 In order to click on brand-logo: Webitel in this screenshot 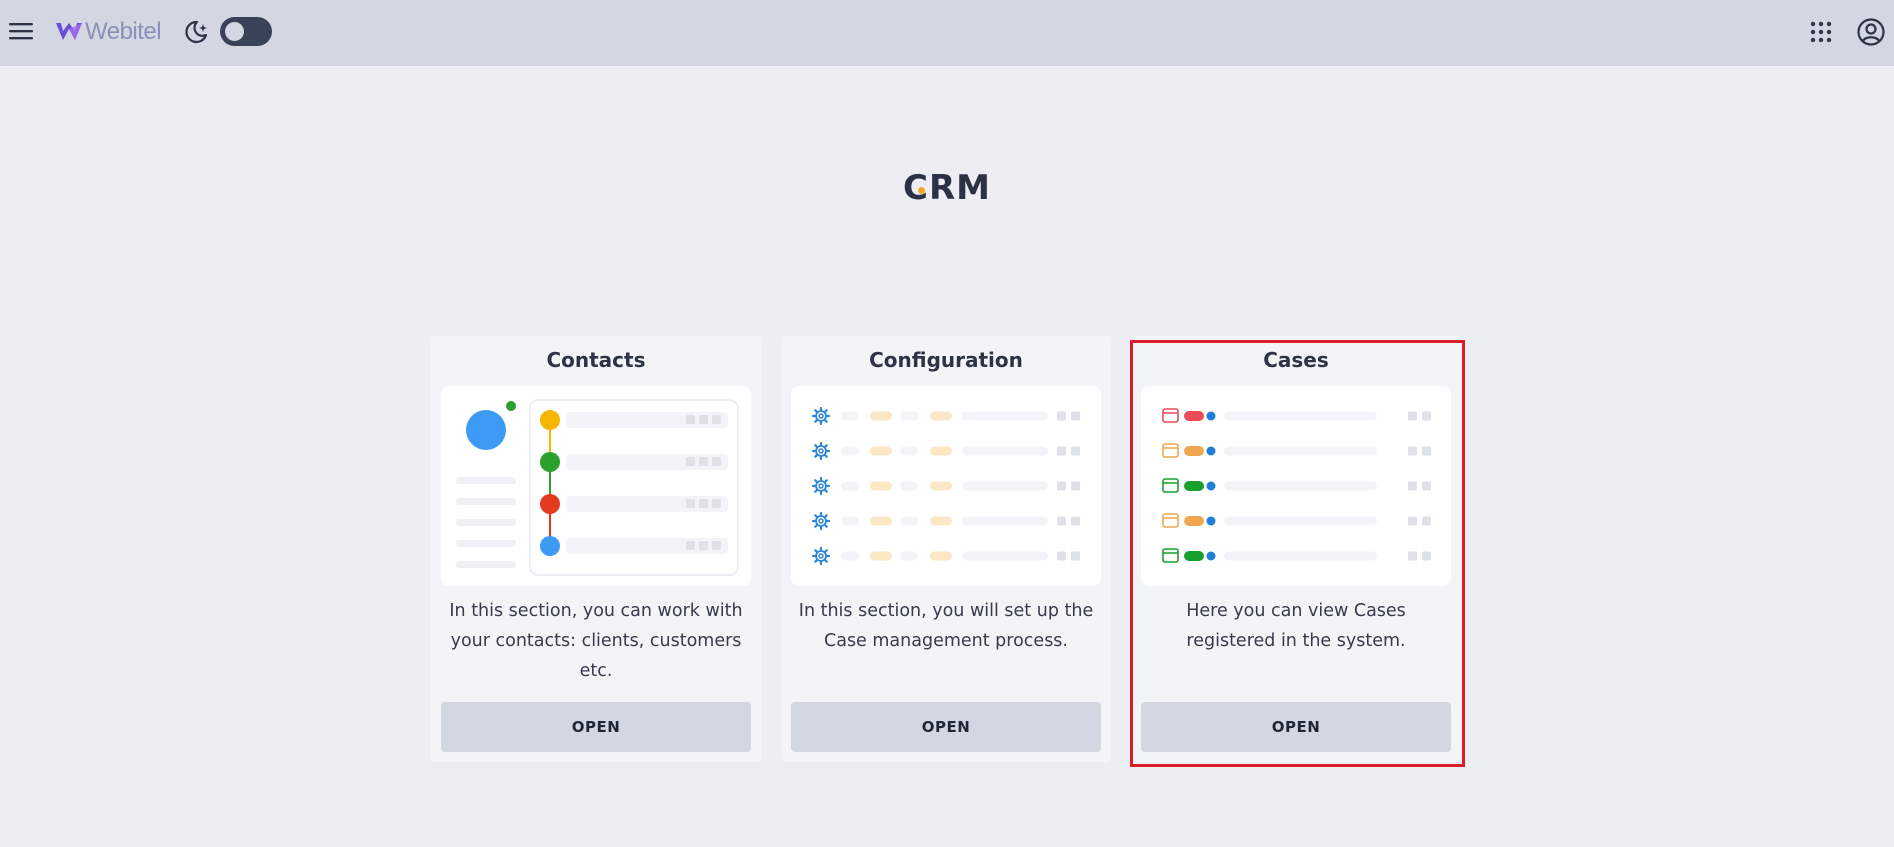, I will do `click(108, 32)`.